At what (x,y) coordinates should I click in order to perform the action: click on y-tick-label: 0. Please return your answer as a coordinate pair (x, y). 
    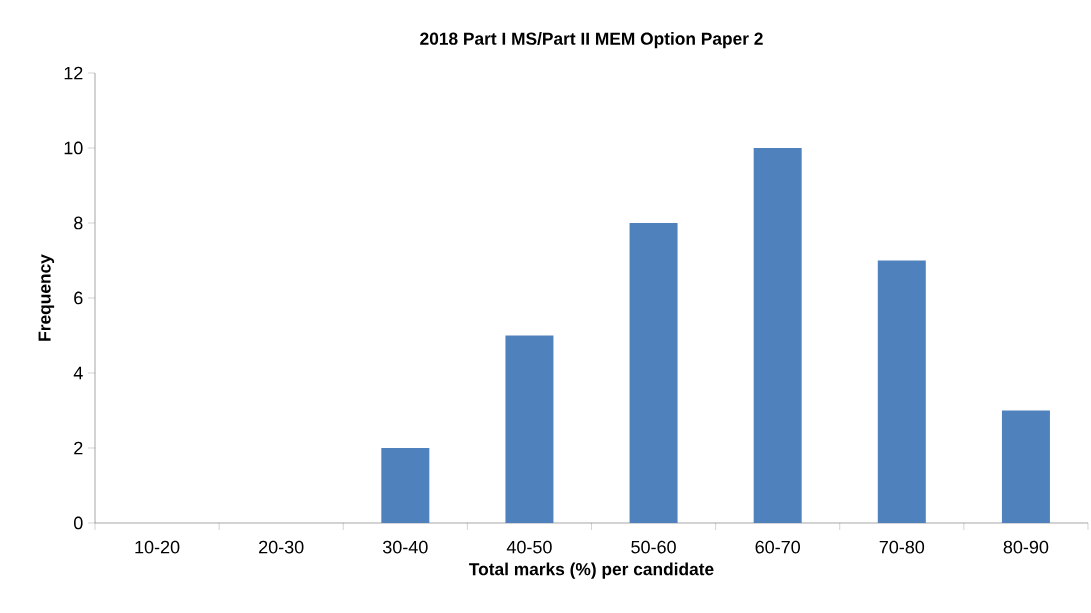
    Looking at the image, I should click on (78, 523).